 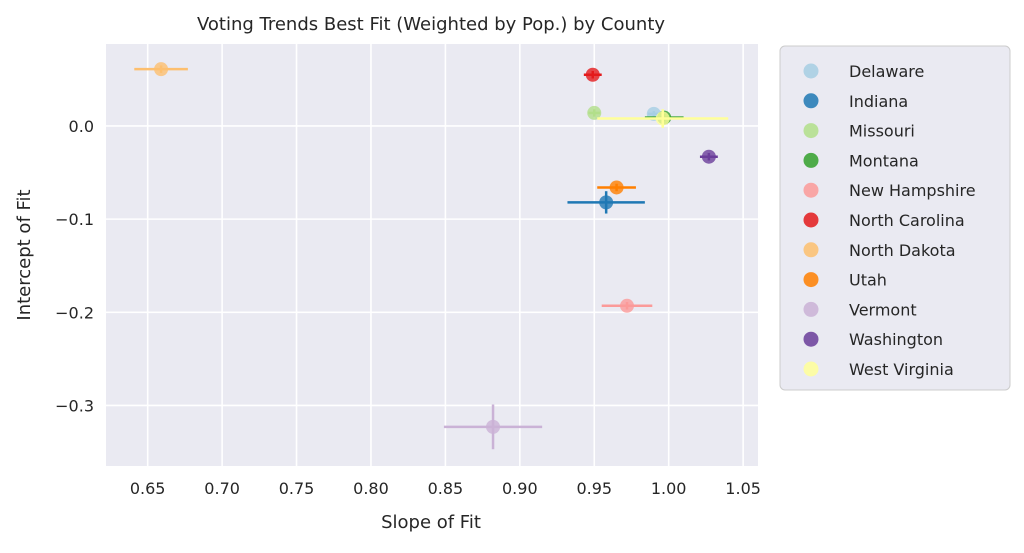 I want to click on y-tick-label: −0.2, so click(x=74, y=312).